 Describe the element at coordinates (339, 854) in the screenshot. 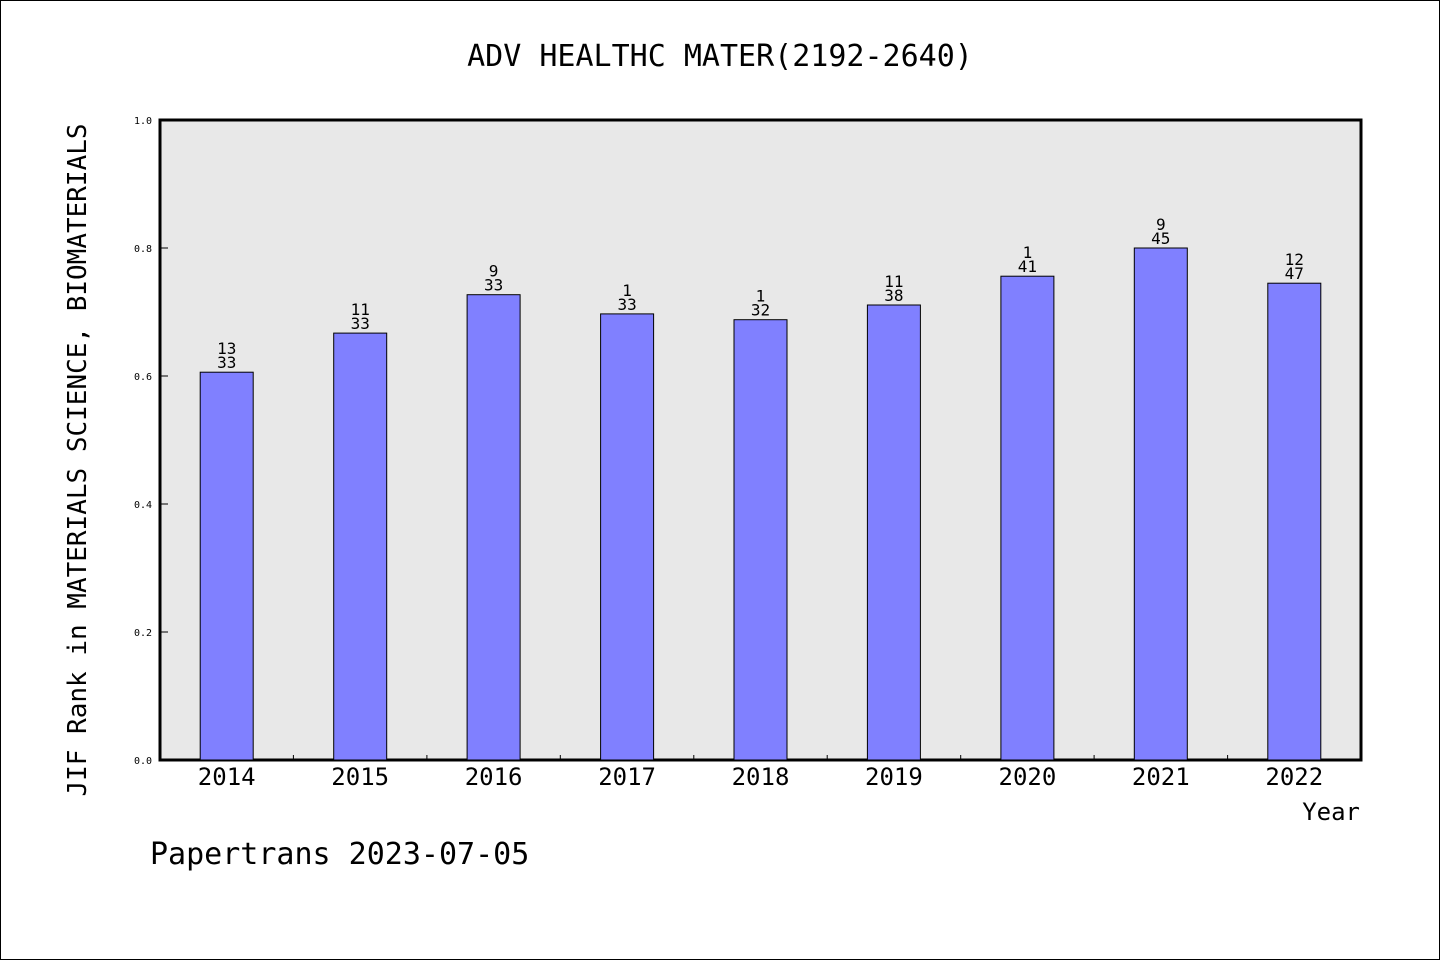

I see `footer-watermark: Papertrans 2023-07-05` at that location.